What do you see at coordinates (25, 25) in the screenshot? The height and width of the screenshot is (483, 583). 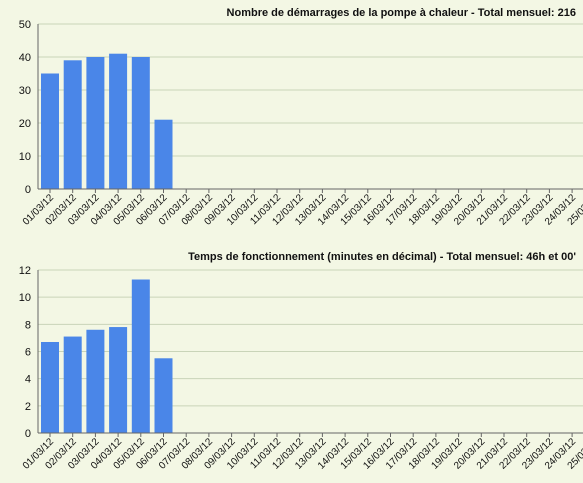 I see `starts-y-tick-label: 50` at bounding box center [25, 25].